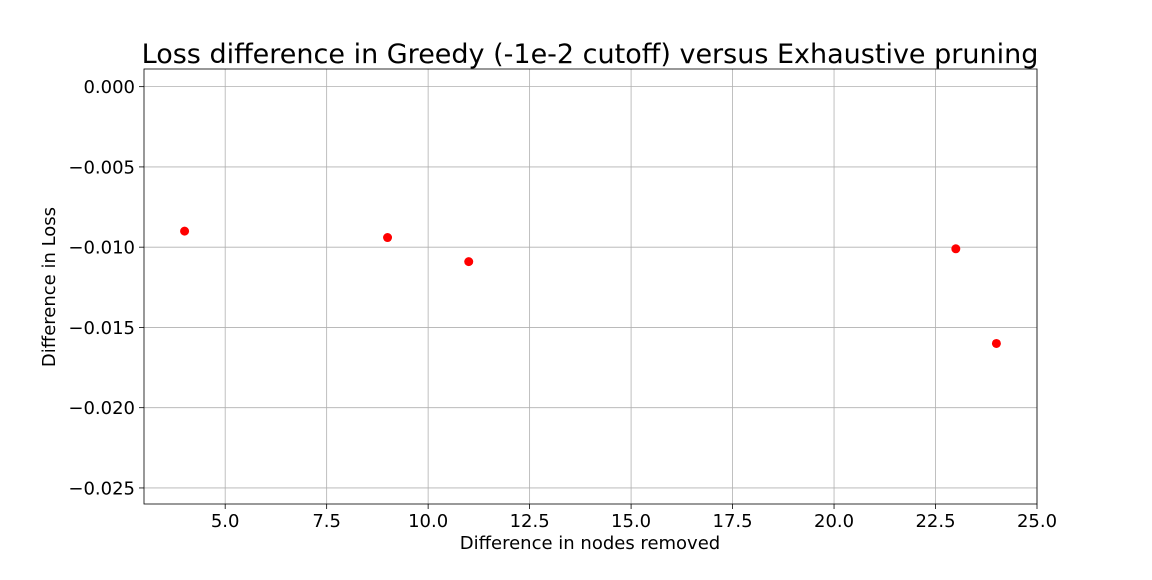 The height and width of the screenshot is (580, 1152). What do you see at coordinates (101, 488) in the screenshot?
I see `y-tick-label: −0.025` at bounding box center [101, 488].